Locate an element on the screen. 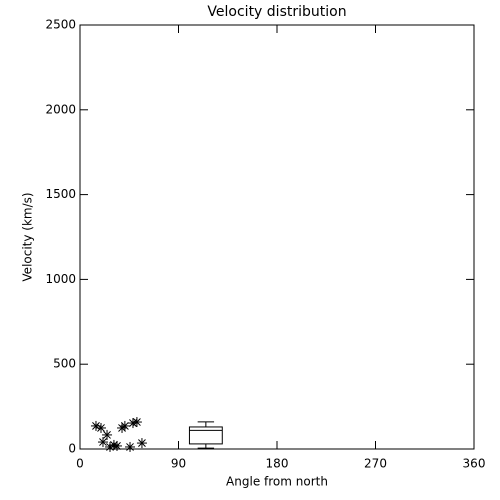 The image size is (500, 500). x-tick-label: 0 is located at coordinates (80, 464).